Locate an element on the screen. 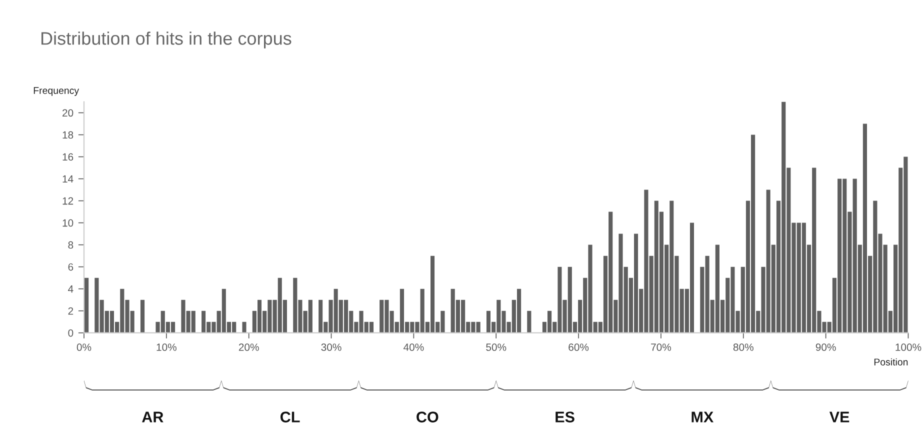  y-tick-label: 4 is located at coordinates (71, 289).